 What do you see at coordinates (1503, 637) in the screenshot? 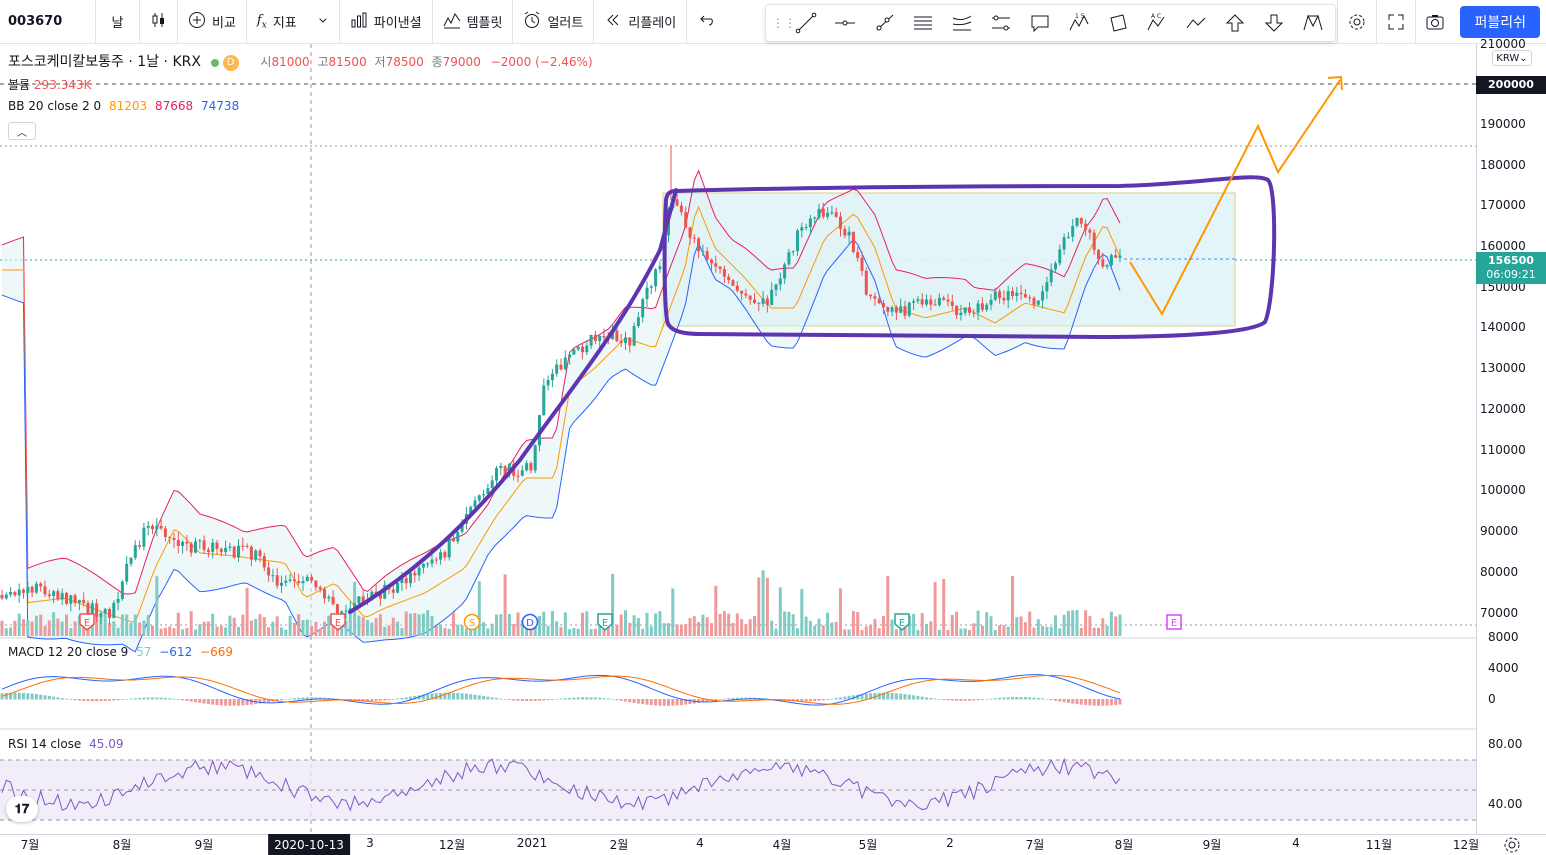
I see `macd-tick: 8000` at bounding box center [1503, 637].